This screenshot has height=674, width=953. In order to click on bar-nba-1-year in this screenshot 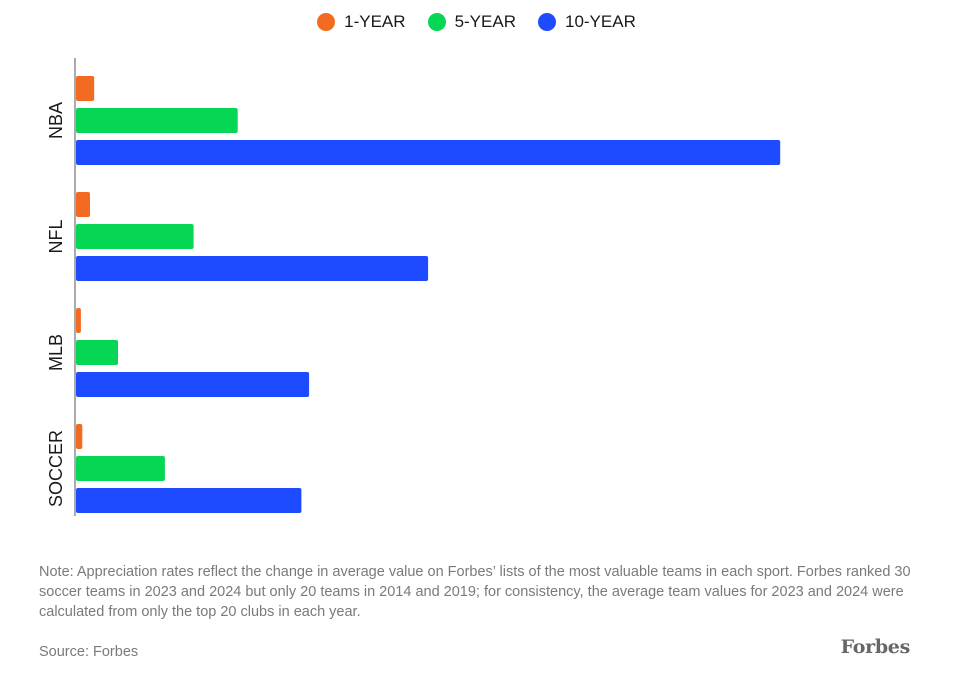, I will do `click(85, 88)`.